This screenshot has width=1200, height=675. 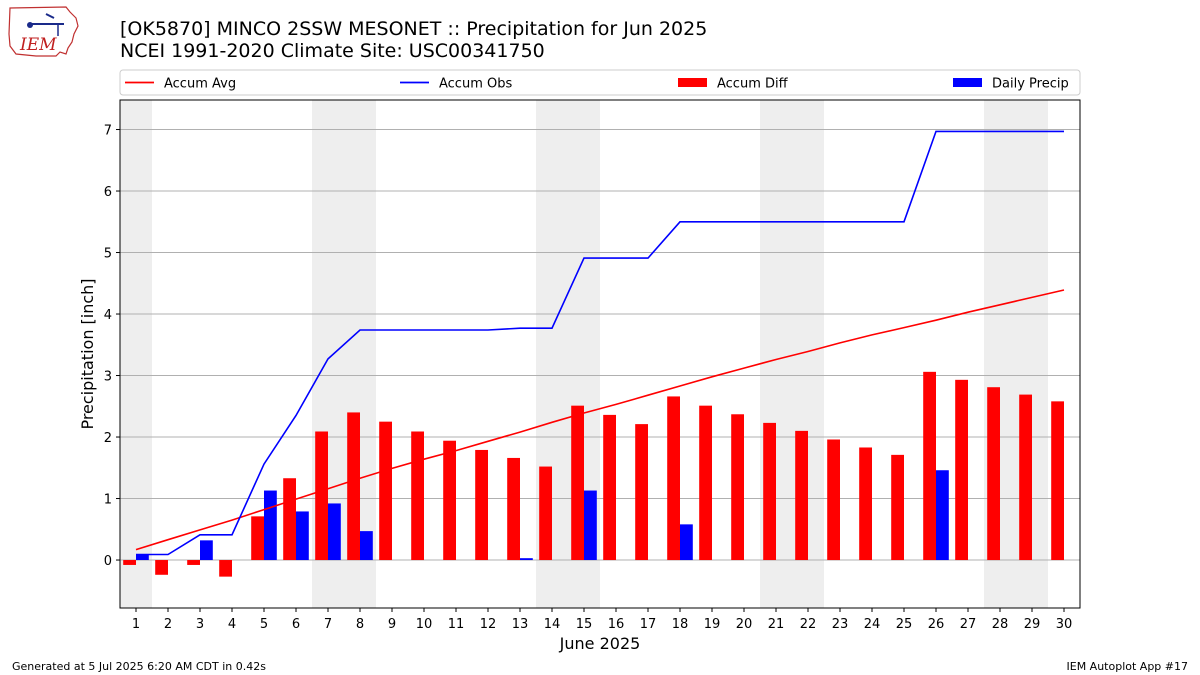 What do you see at coordinates (328, 624) in the screenshot?
I see `x-tick-label-7: 7` at bounding box center [328, 624].